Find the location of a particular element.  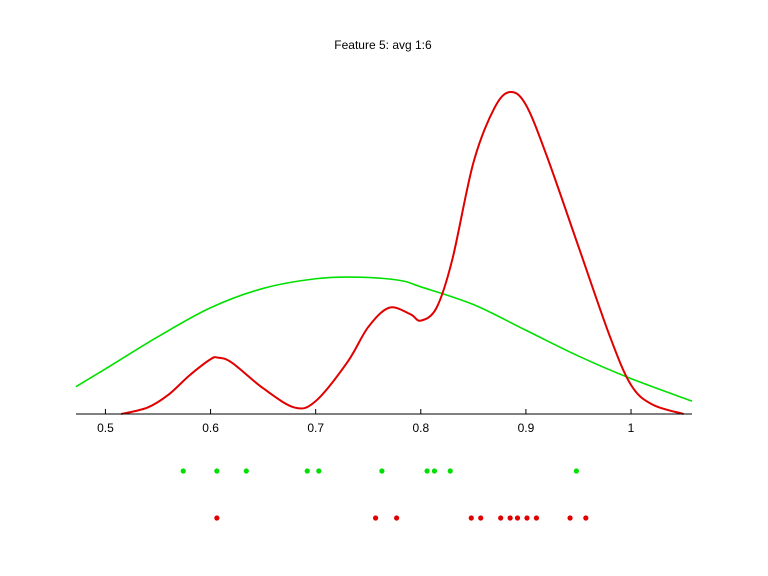

x-tick-label: 0.7 is located at coordinates (315, 428).